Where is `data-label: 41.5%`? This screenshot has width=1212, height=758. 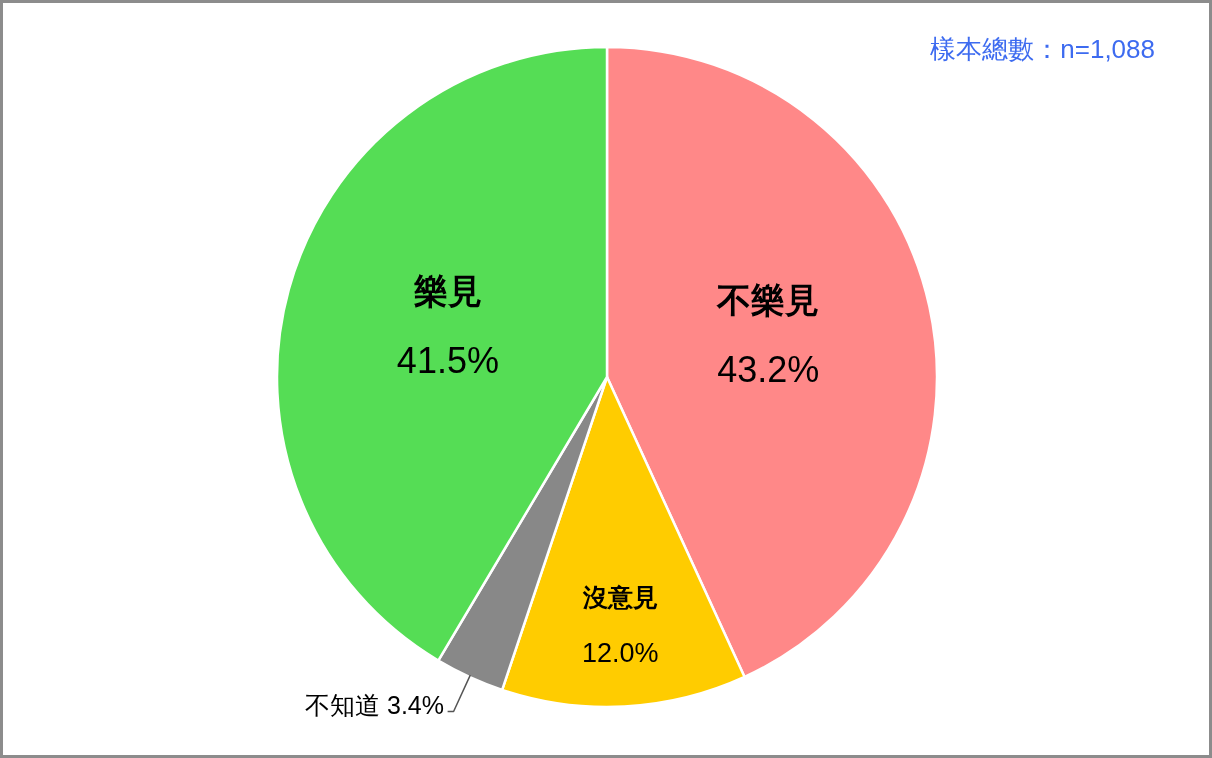
data-label: 41.5% is located at coordinates (447, 361).